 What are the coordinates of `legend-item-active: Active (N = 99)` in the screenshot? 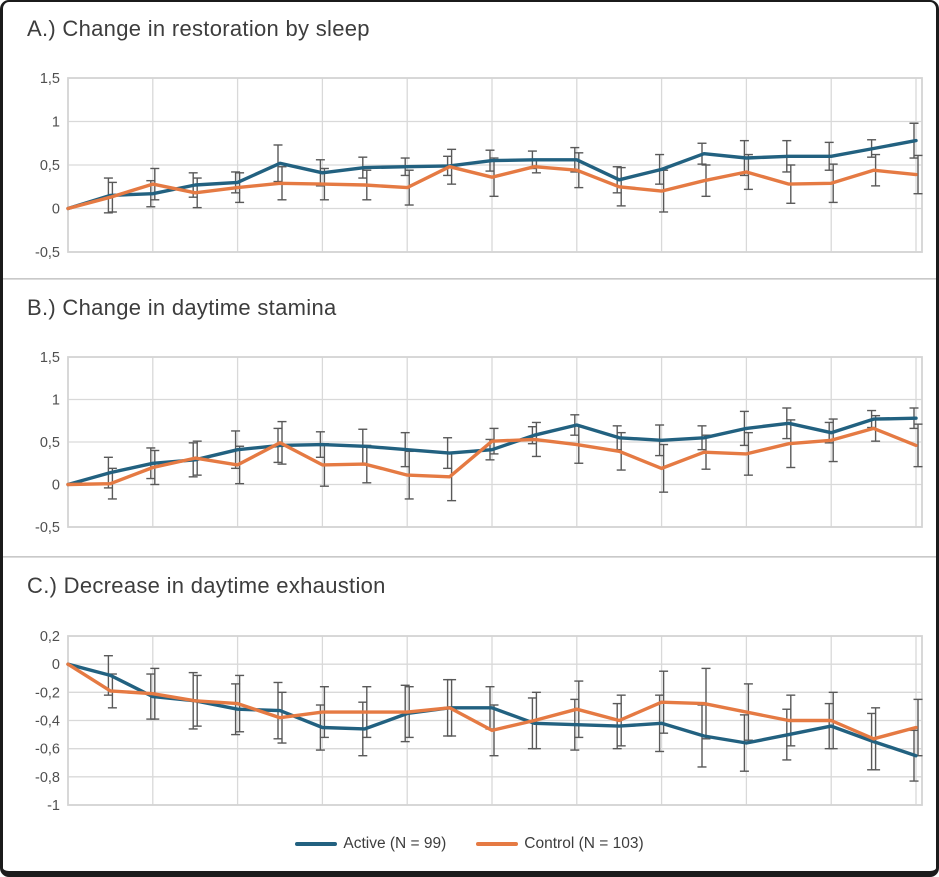 It's located at (370, 844).